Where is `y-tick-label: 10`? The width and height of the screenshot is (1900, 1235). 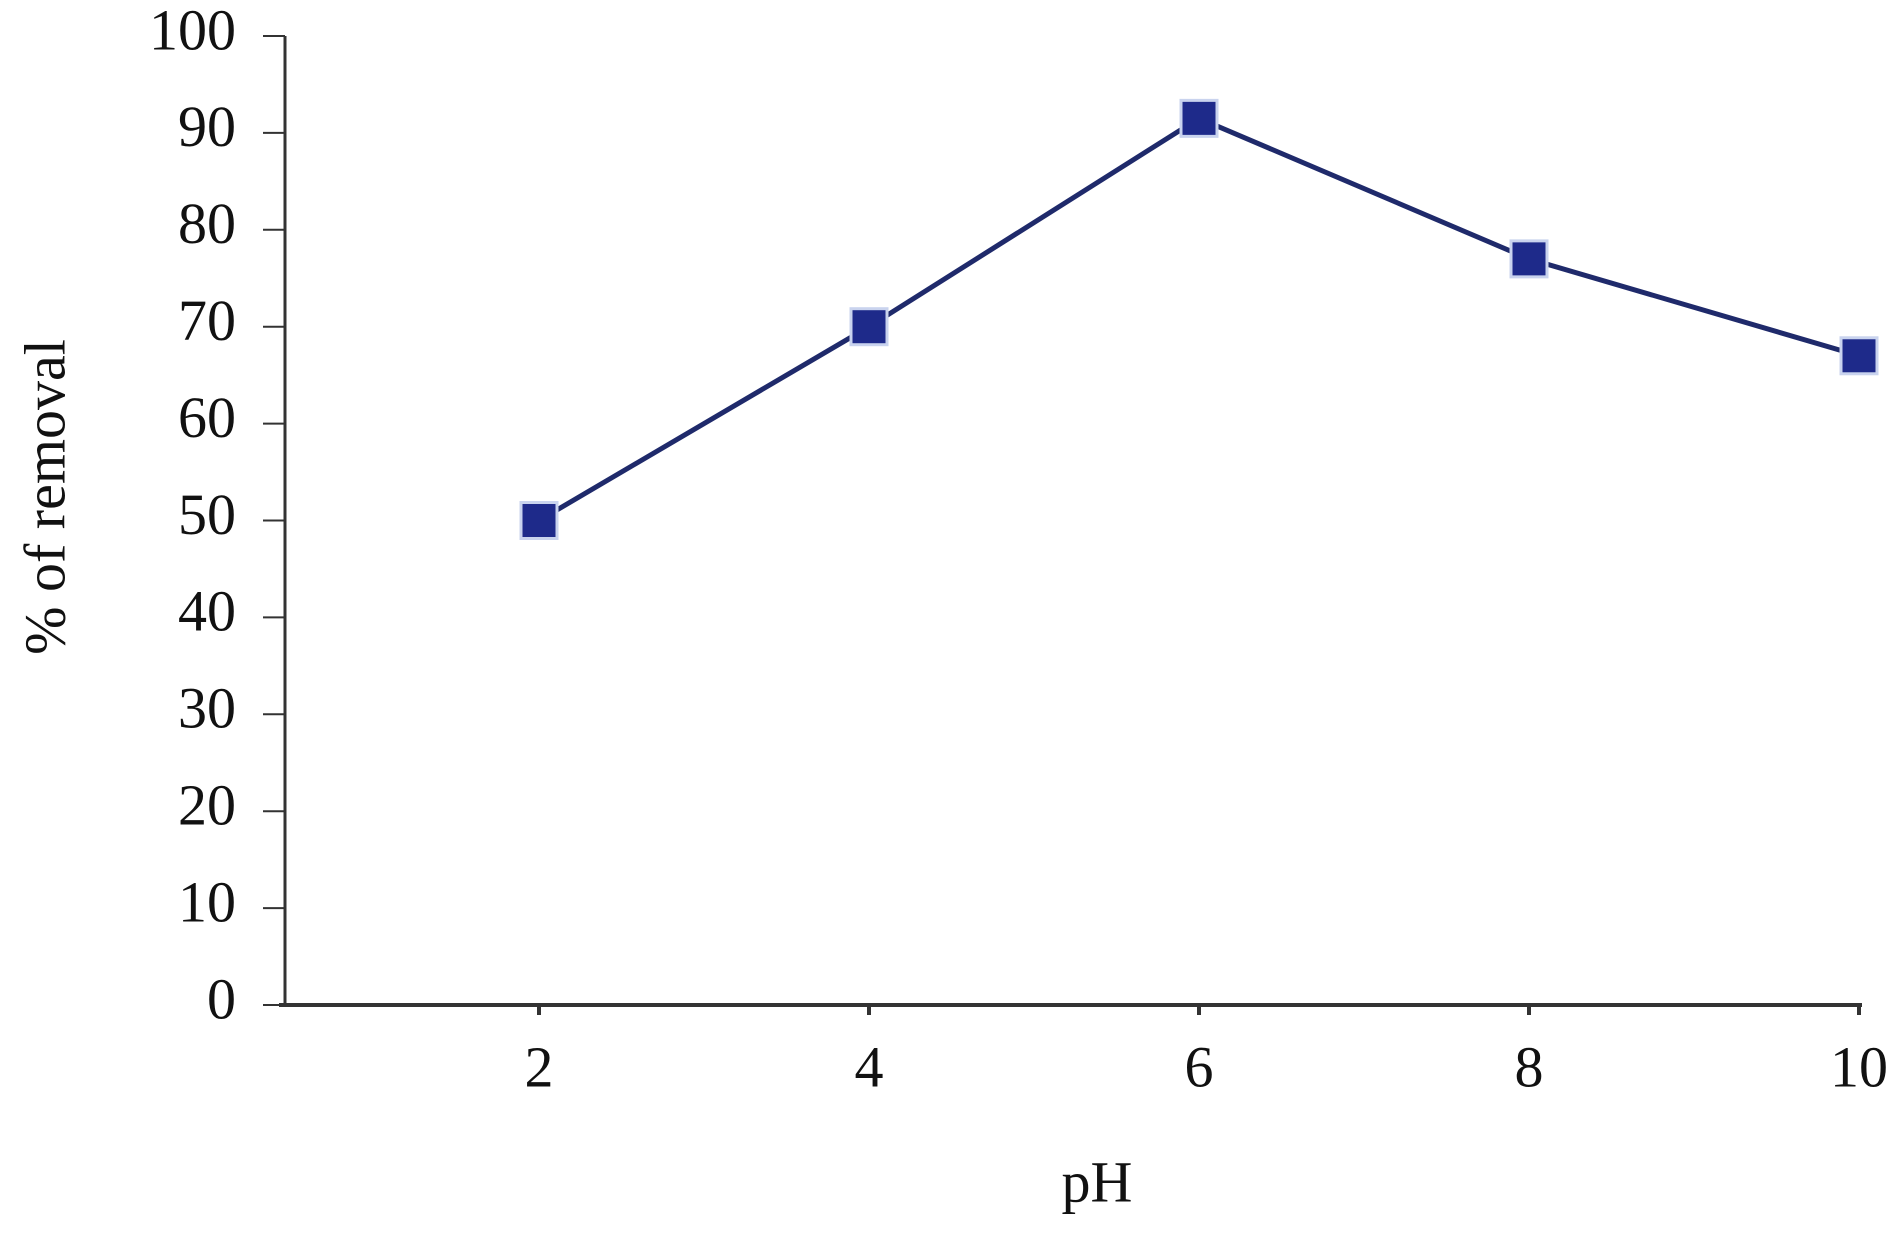
y-tick-label: 10 is located at coordinates (207, 901).